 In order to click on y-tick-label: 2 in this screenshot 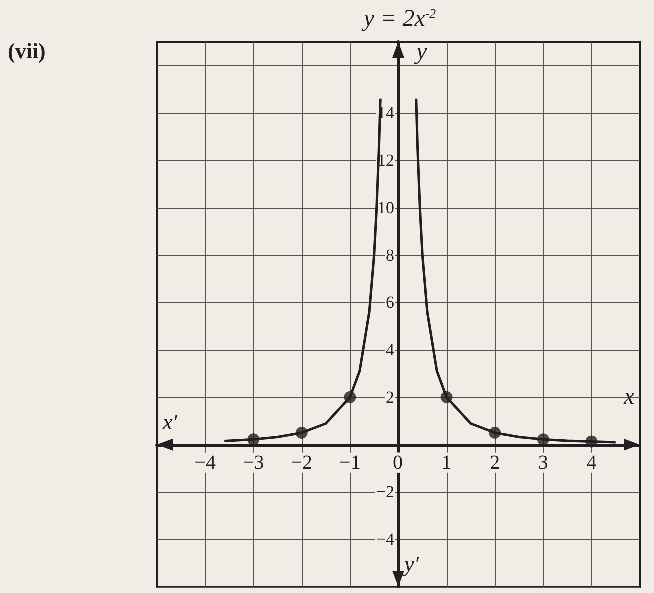, I will do `click(390, 397)`.